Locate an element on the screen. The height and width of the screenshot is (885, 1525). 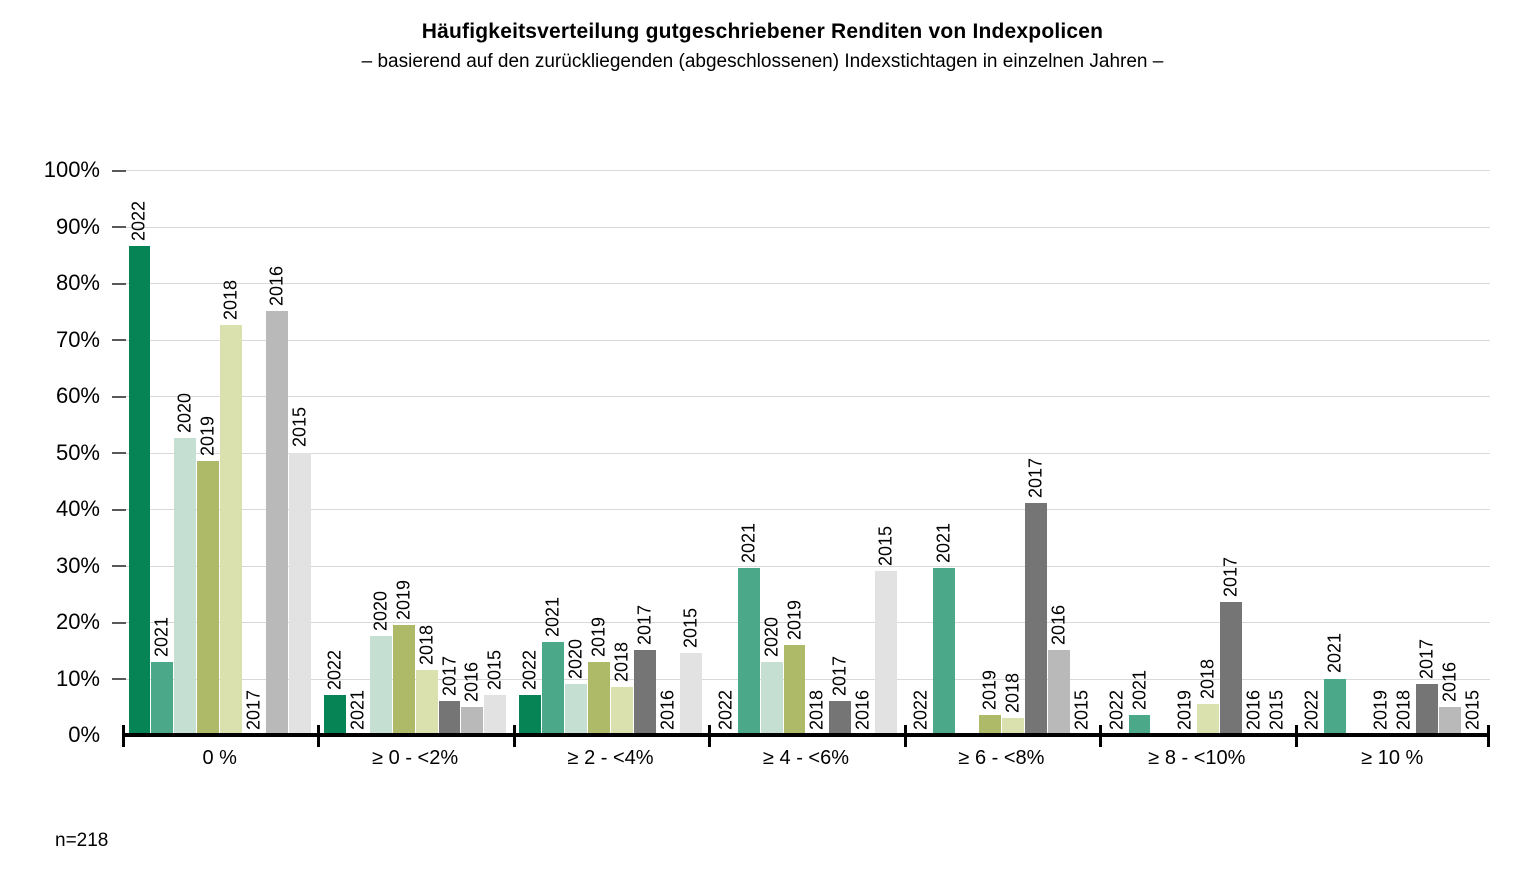
bar-group-4: 2022 2021 2020 2019 2018 2017 2016 2015 is located at coordinates (805, 452).